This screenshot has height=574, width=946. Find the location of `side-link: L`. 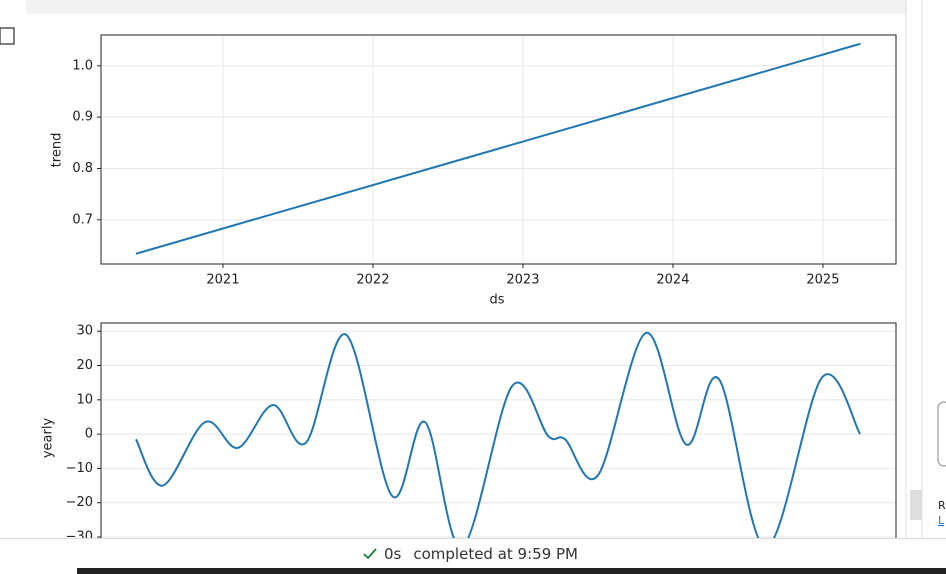

side-link: L is located at coordinates (941, 520).